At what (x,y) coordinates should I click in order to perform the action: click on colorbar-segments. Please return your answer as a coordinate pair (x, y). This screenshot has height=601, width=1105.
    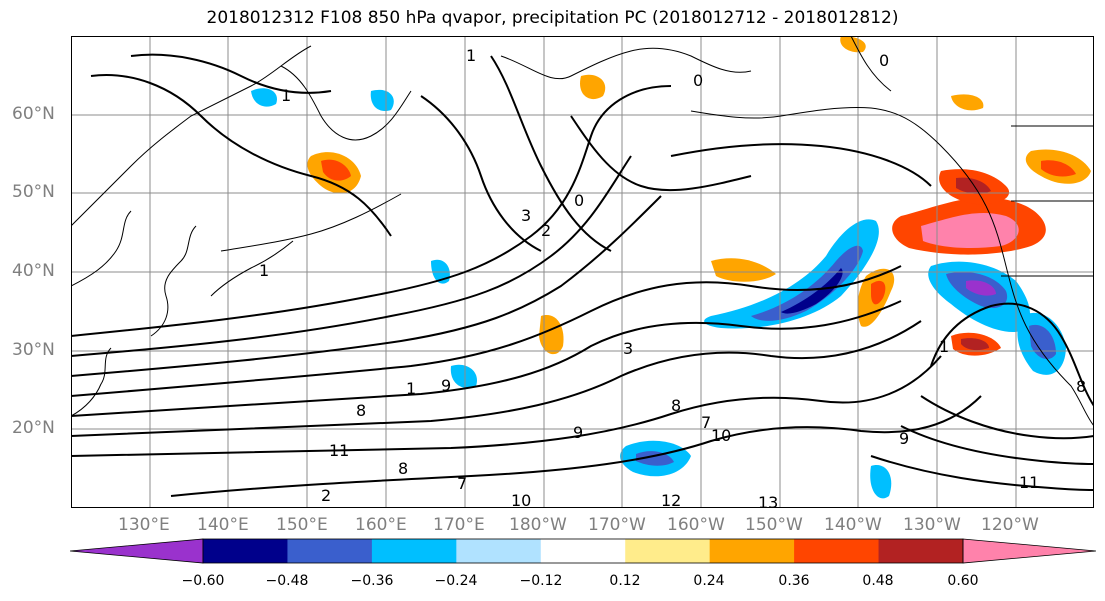
    Looking at the image, I should click on (583, 551).